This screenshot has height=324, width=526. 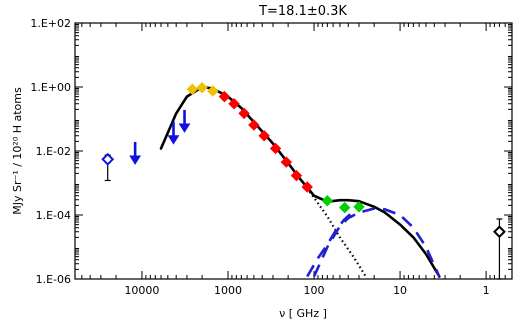 What do you see at coordinates (53, 151) in the screenshot?
I see `y-tick-label: 1.E-02` at bounding box center [53, 151].